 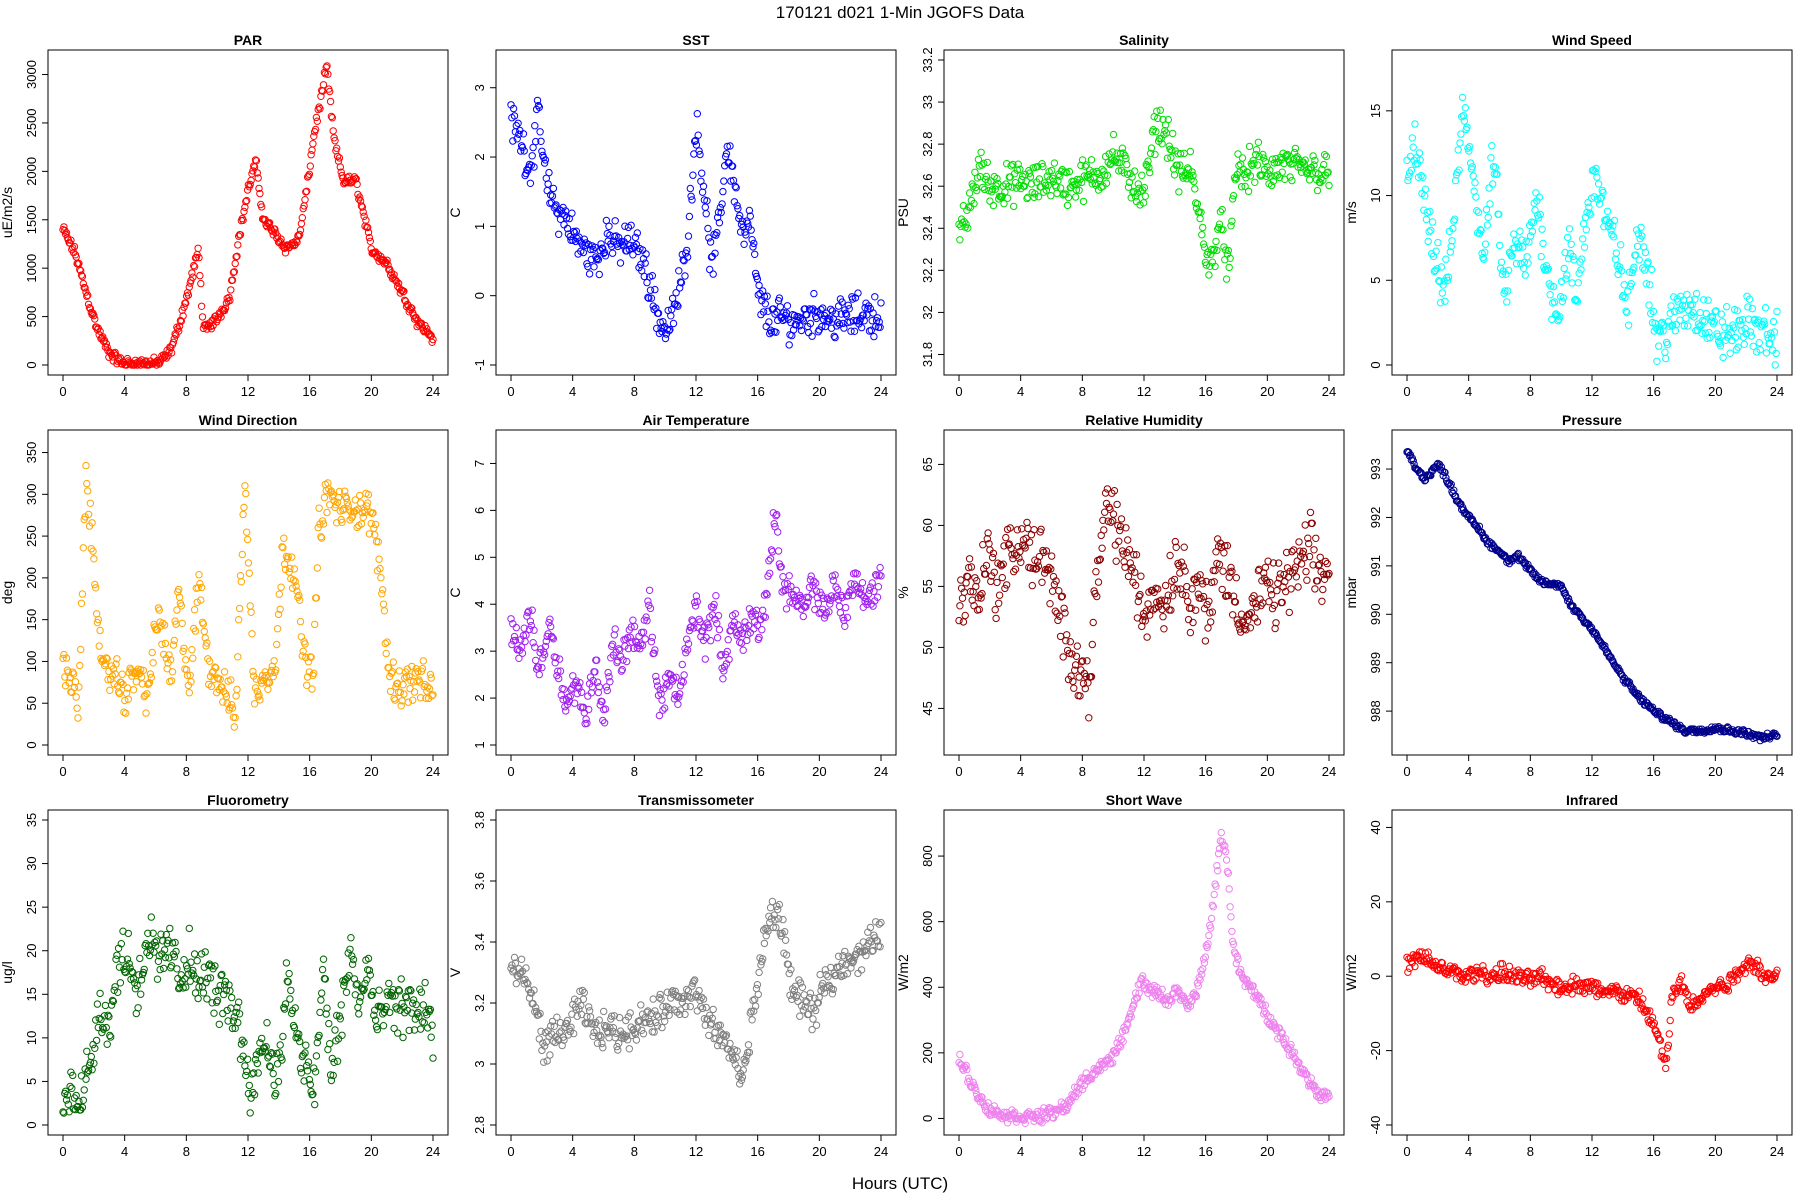 I want to click on y-tick-label: 35, so click(x=31, y=820).